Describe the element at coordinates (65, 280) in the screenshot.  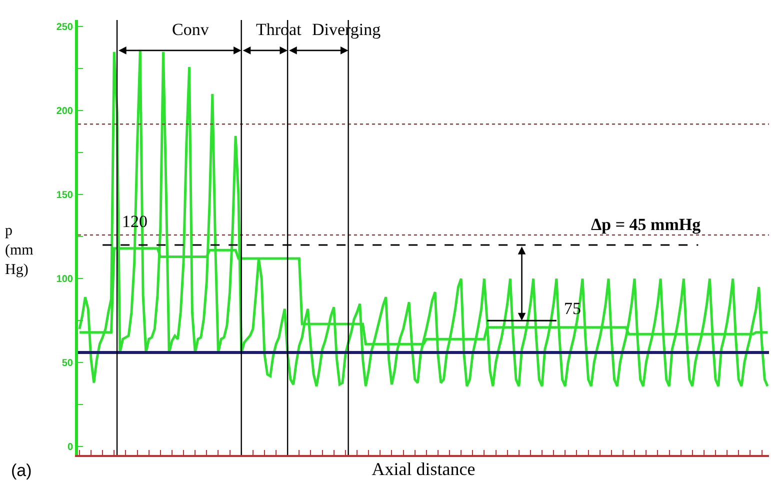
I see `y-tick-label: 100` at that location.